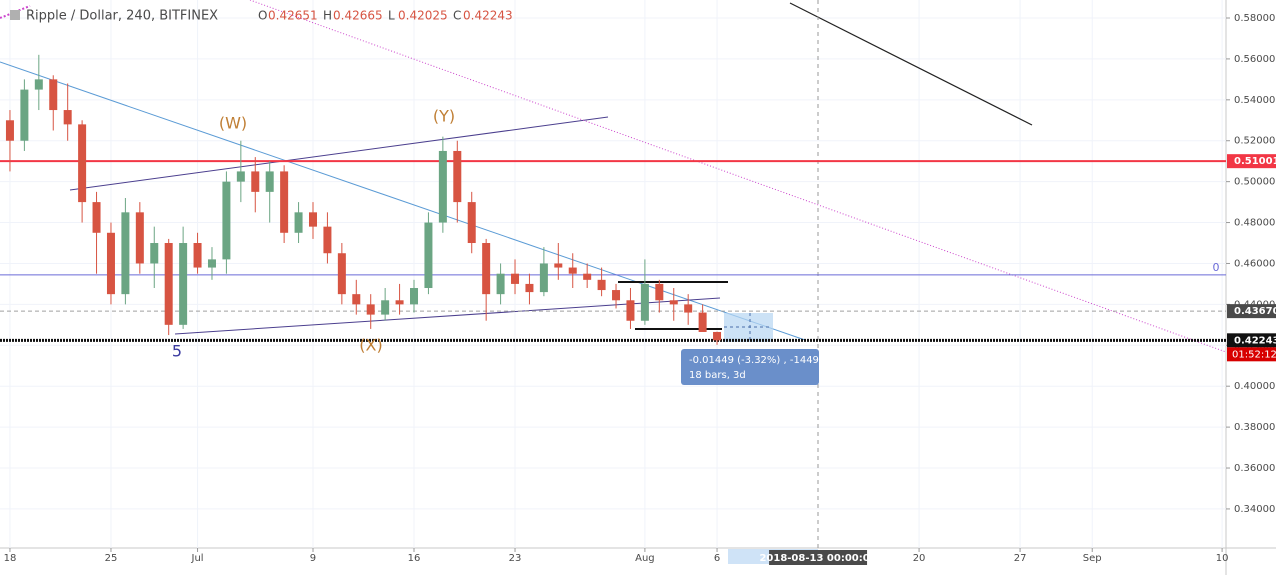 The image size is (1276, 579). Describe the element at coordinates (370, 345) in the screenshot. I see `wave-label: (X)` at that location.